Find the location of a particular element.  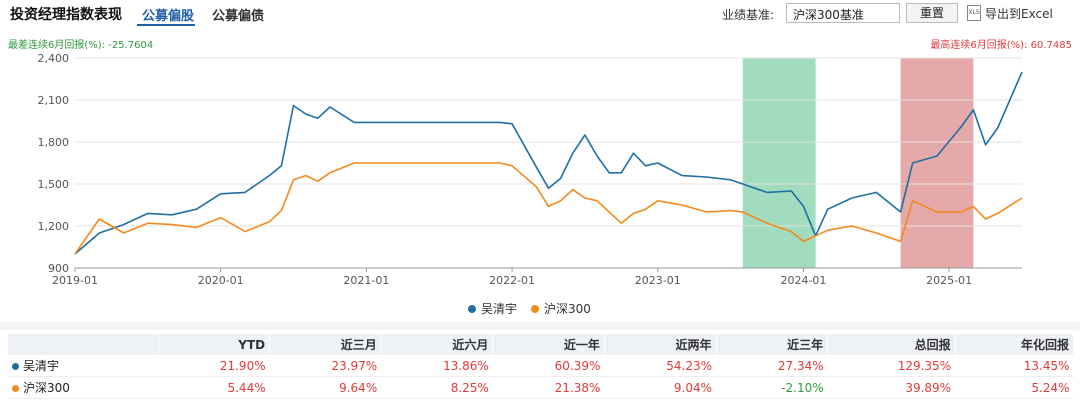

y-axis: 900 1,200 1,500 1,800 2,100 2,400 is located at coordinates (54, 163).